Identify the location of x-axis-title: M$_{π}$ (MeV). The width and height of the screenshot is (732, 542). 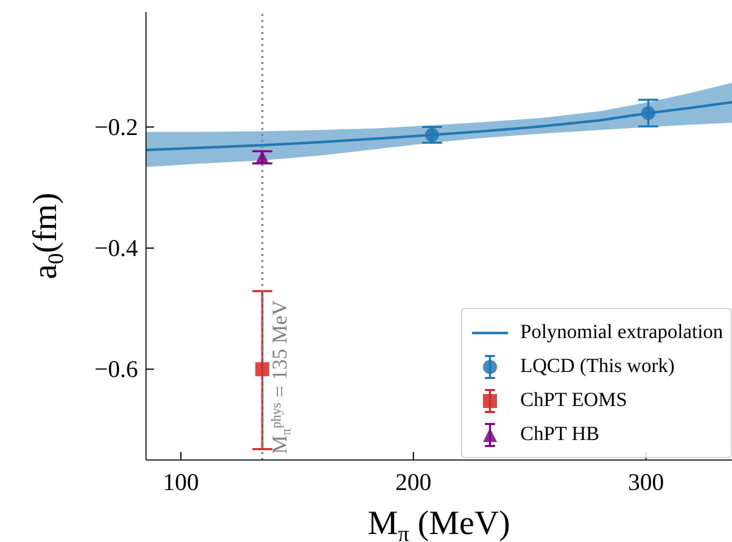
(439, 523).